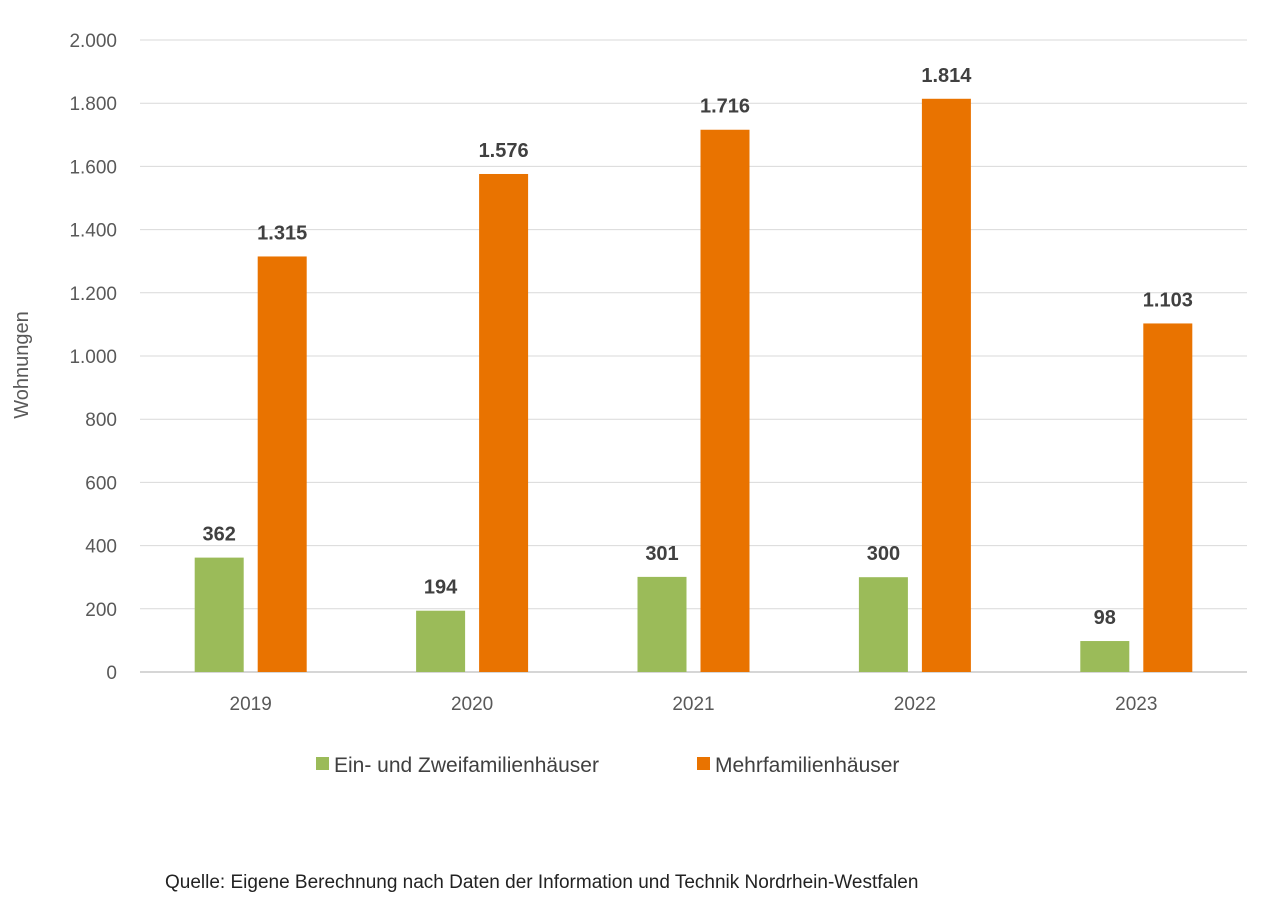  I want to click on data-label: 1.576, so click(504, 151).